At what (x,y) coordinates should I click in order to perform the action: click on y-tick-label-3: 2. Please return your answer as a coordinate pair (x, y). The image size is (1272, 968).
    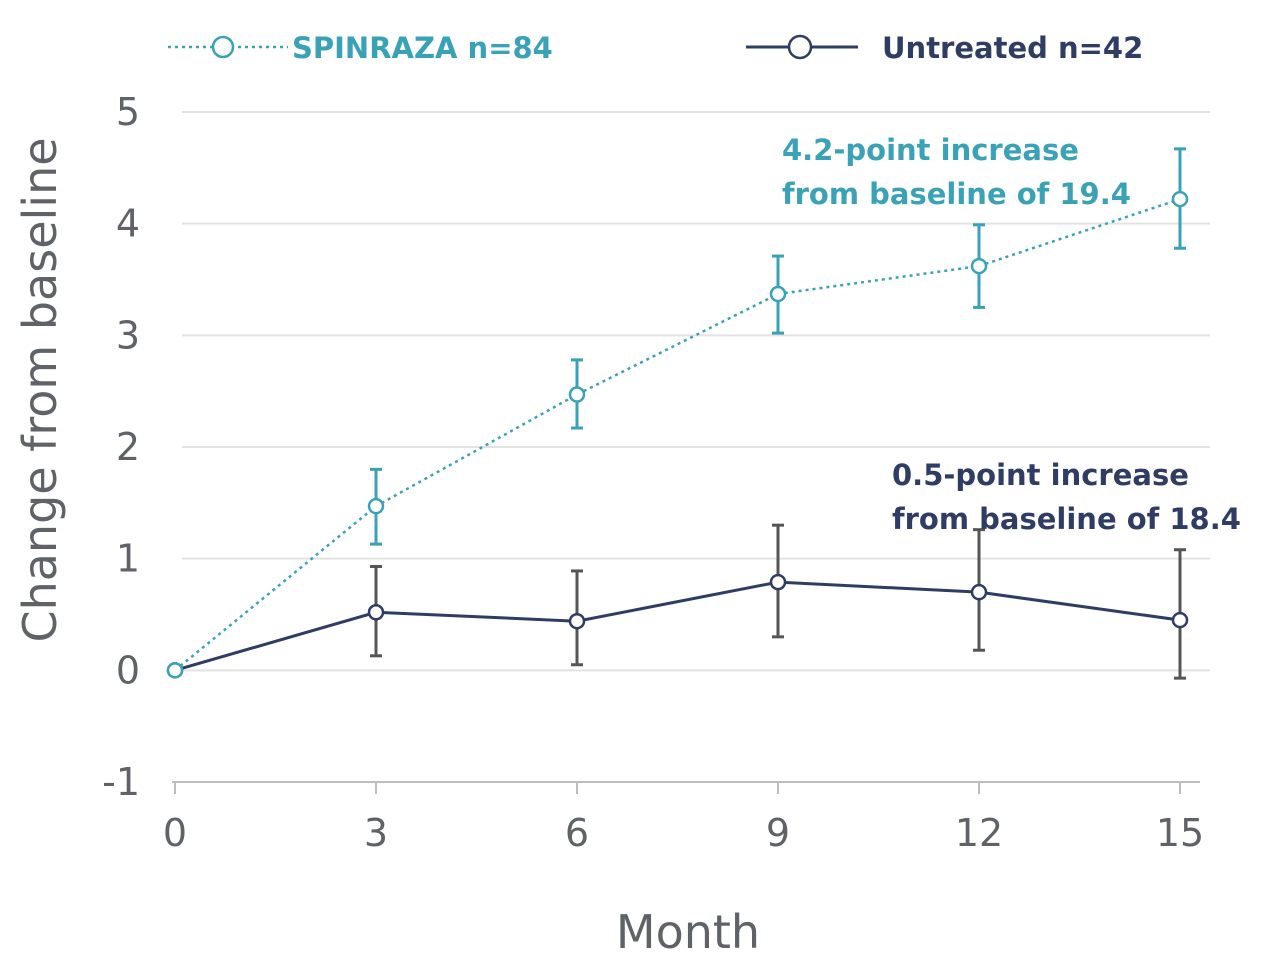
    Looking at the image, I should click on (128, 447).